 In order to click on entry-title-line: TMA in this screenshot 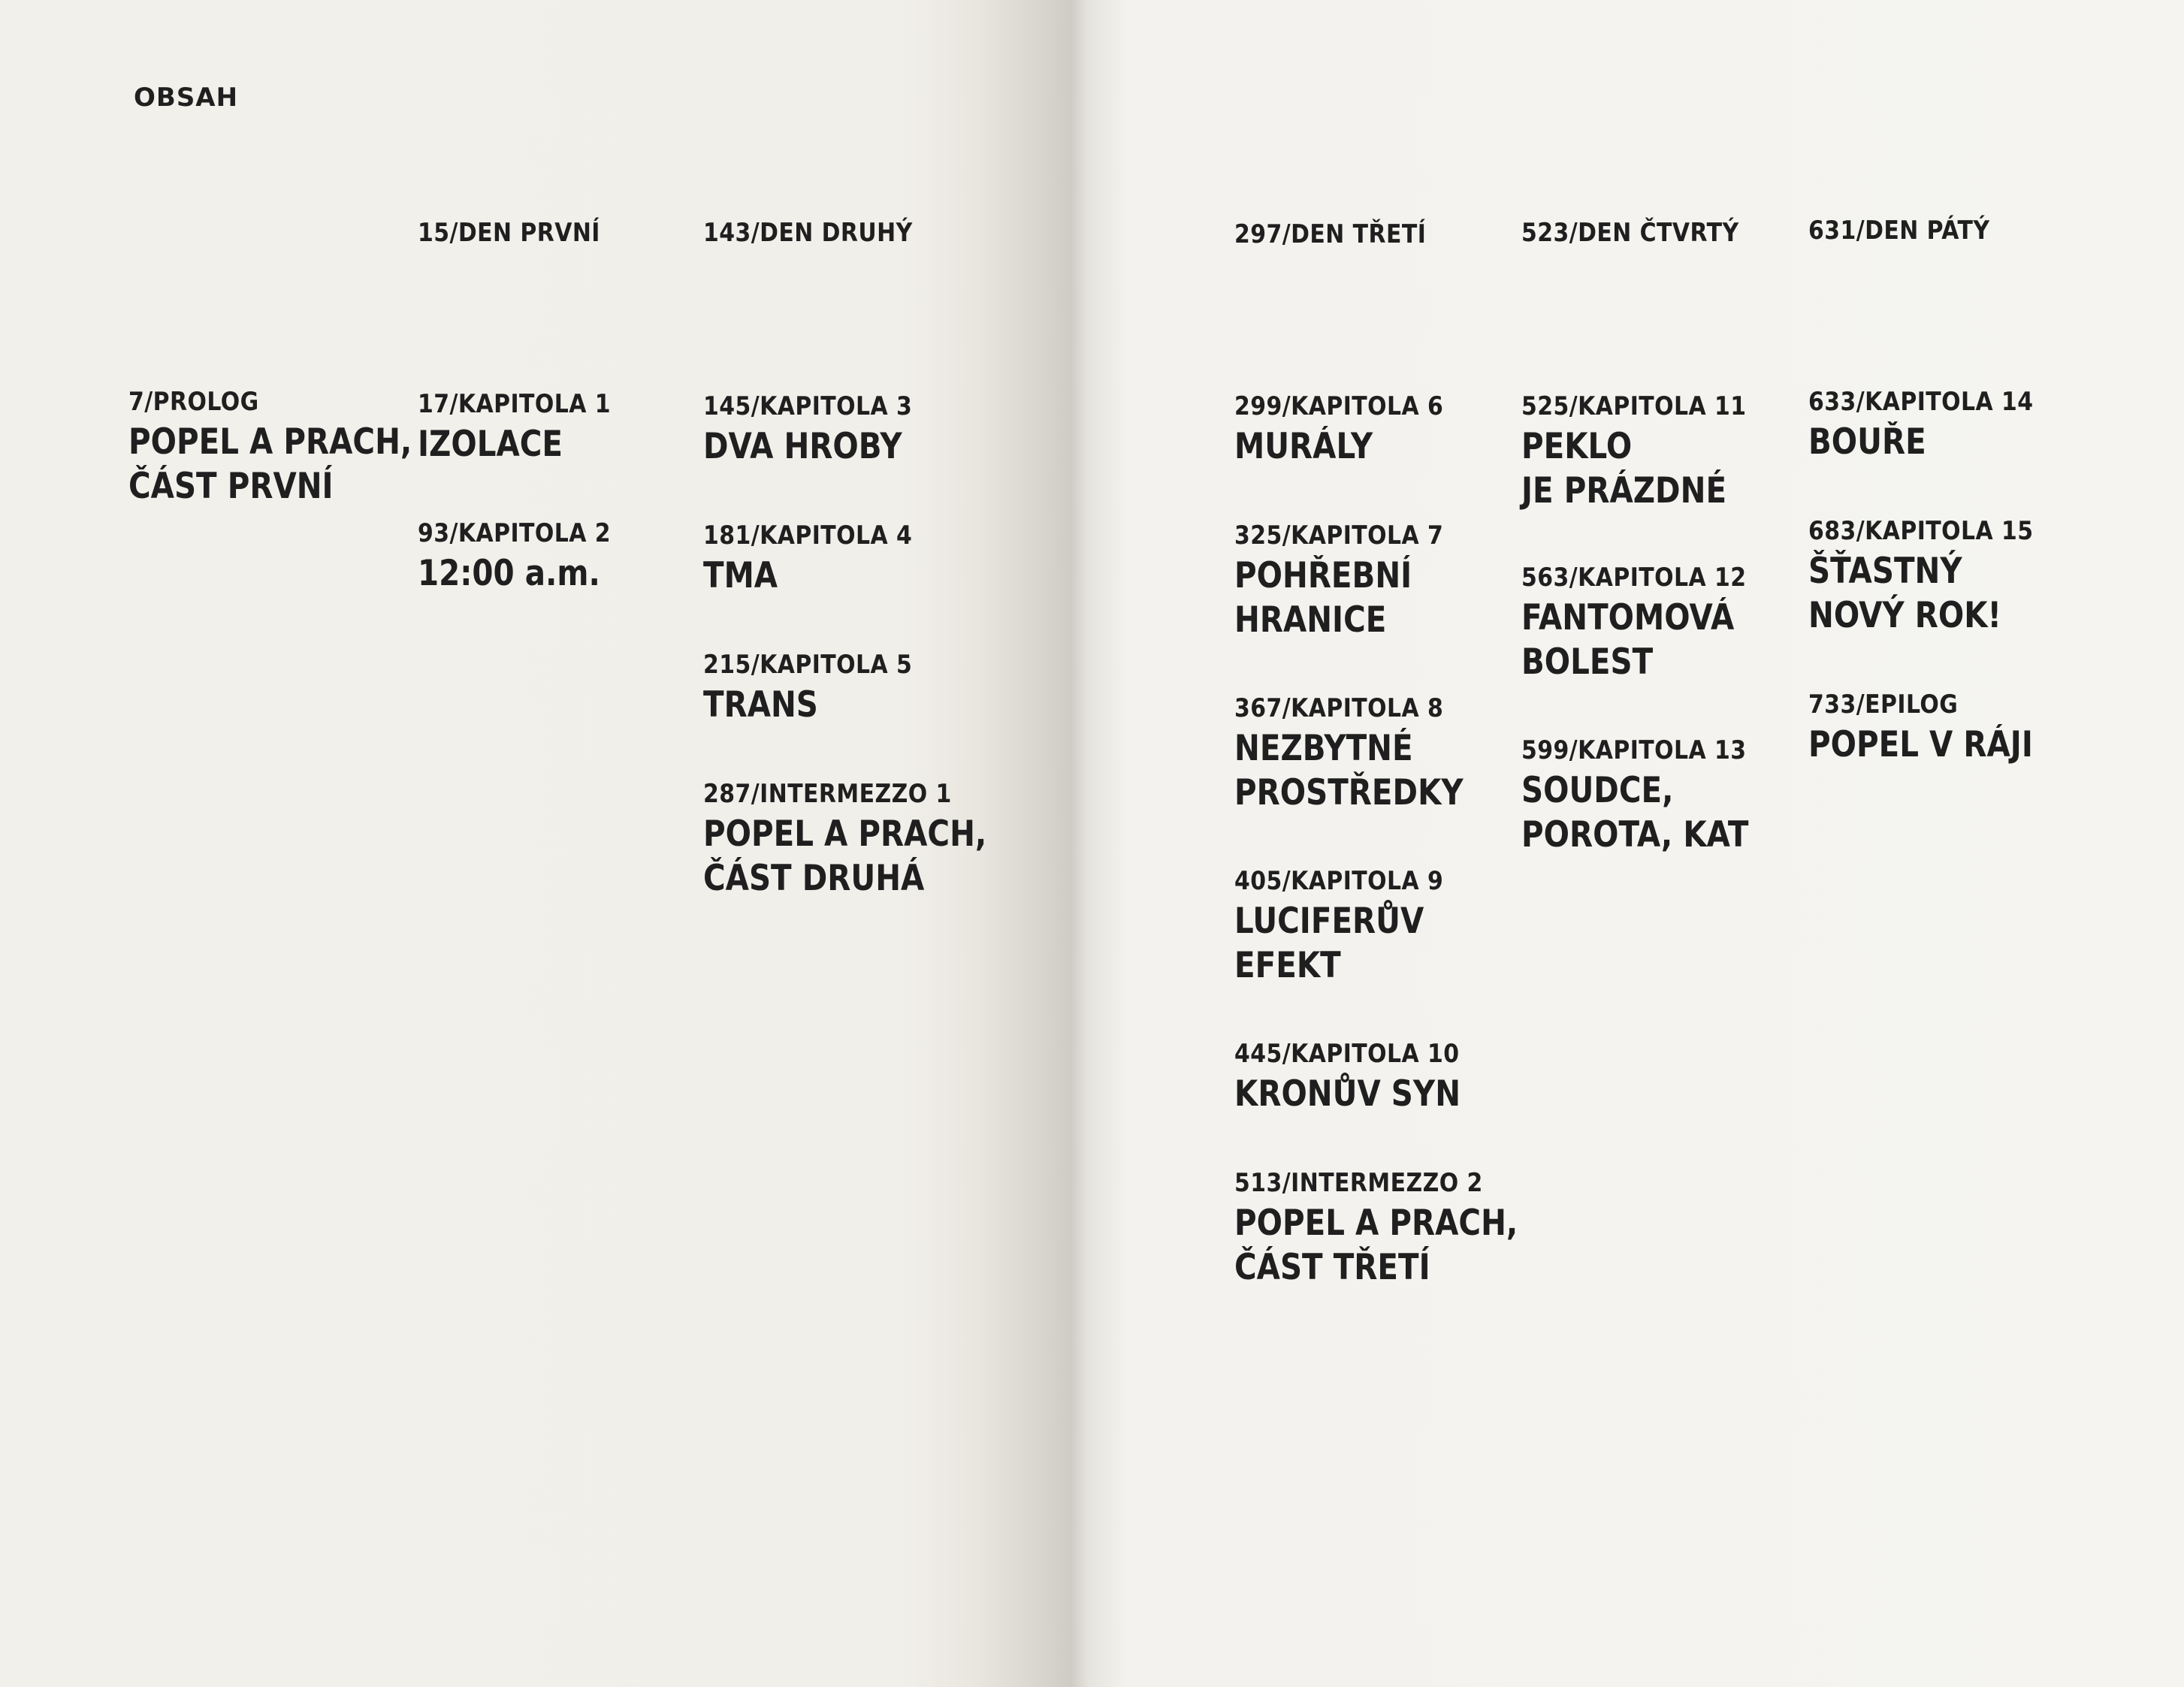, I will do `click(740, 575)`.